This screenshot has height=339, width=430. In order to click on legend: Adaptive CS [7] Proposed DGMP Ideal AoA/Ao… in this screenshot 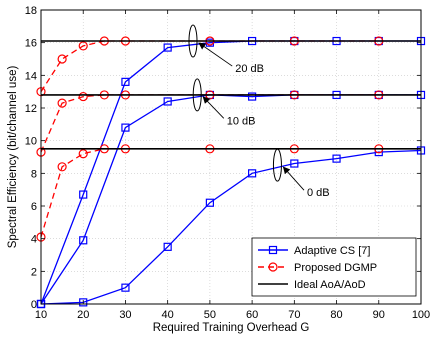, I will do `click(334, 267)`.